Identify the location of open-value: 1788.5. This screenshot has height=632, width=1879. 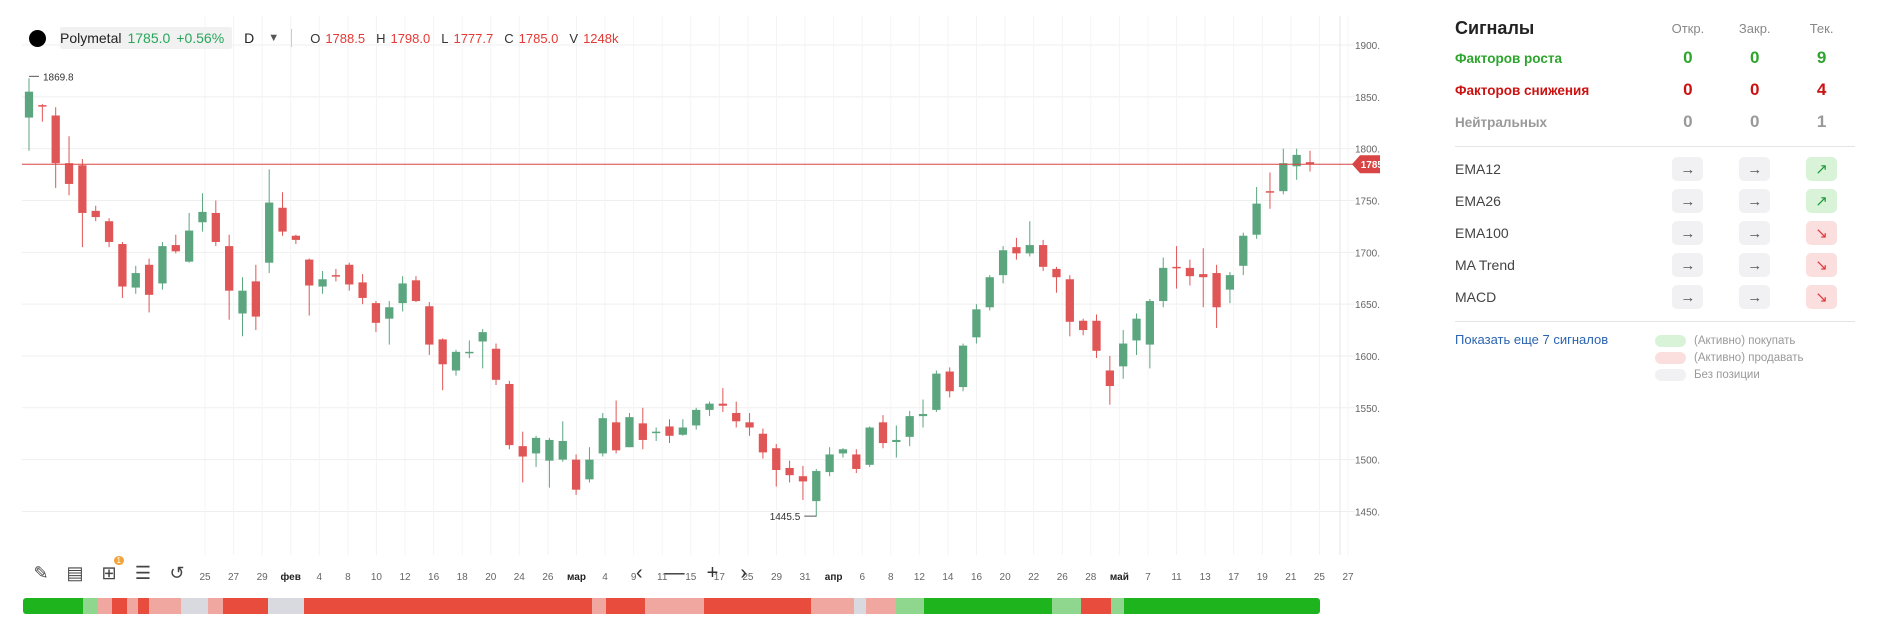
(345, 38).